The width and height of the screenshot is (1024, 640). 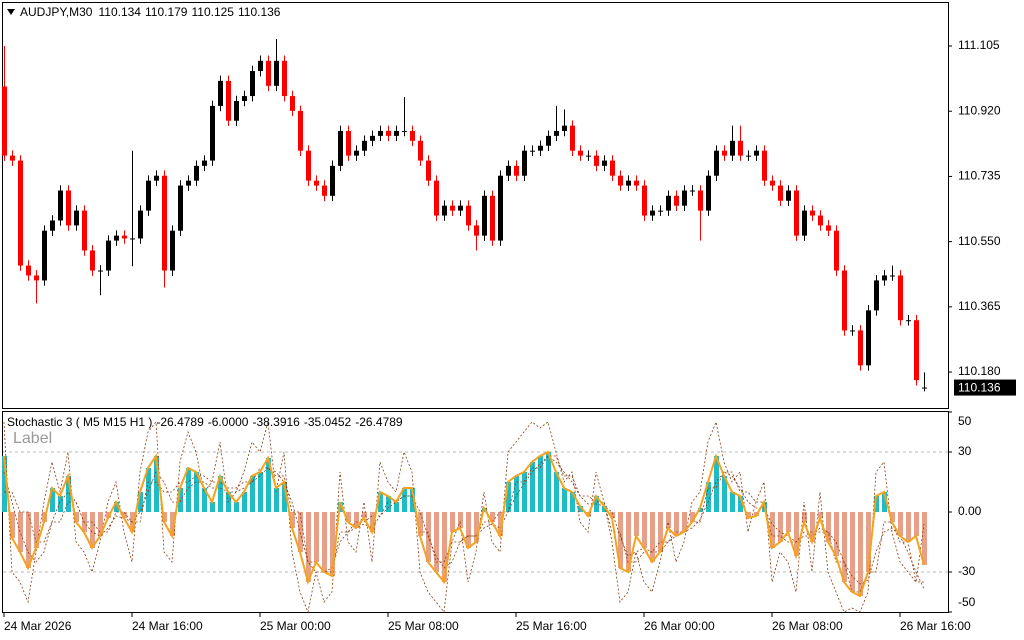 What do you see at coordinates (967, 571) in the screenshot?
I see `y-tick-label: -30` at bounding box center [967, 571].